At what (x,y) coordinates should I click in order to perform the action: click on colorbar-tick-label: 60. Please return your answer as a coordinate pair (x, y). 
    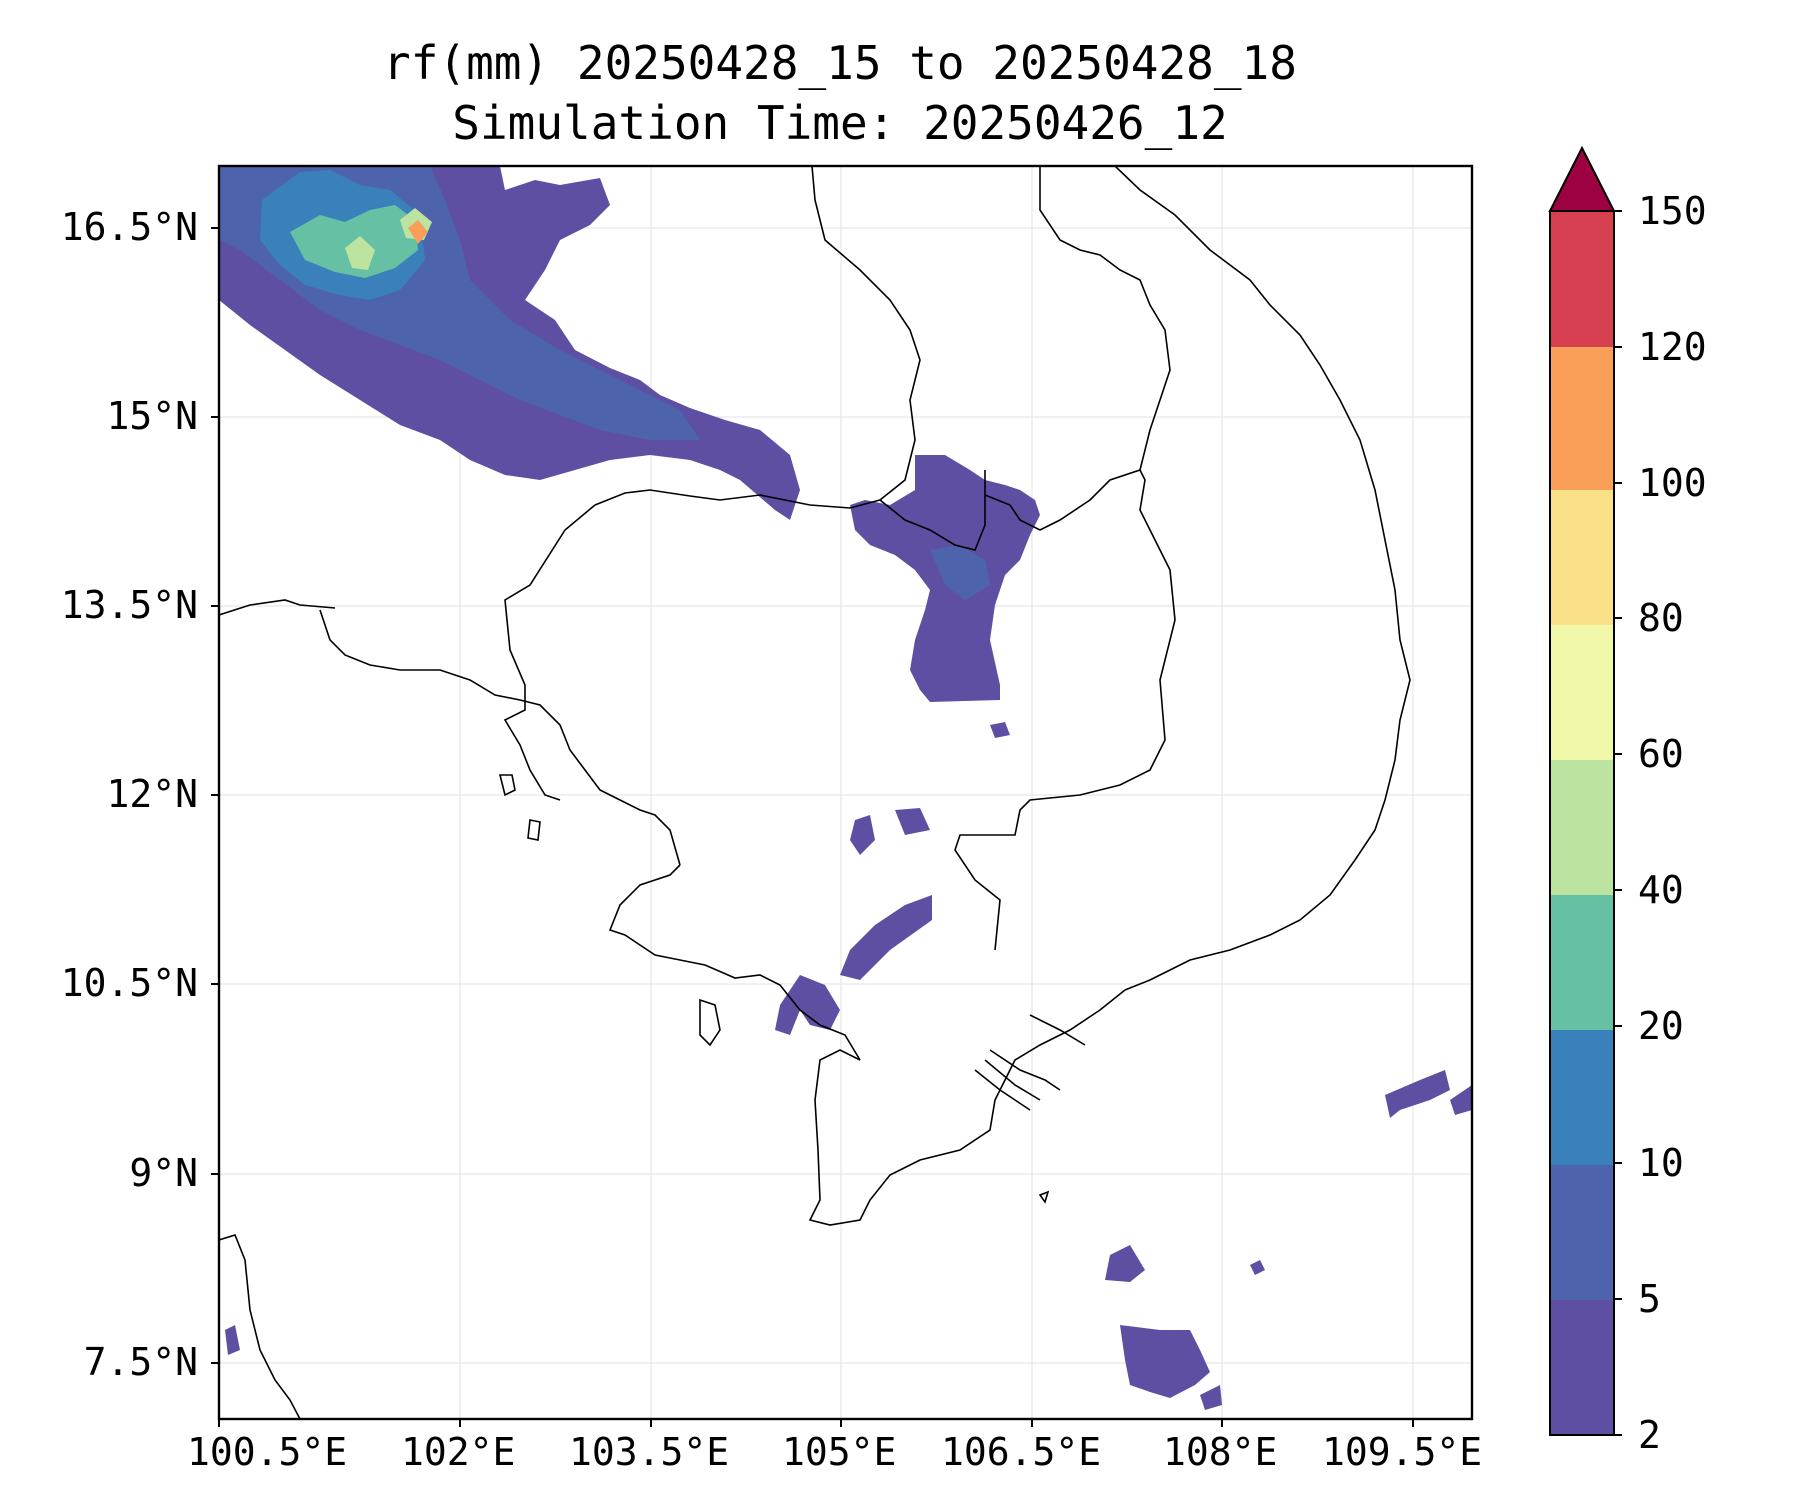
    Looking at the image, I should click on (1661, 754).